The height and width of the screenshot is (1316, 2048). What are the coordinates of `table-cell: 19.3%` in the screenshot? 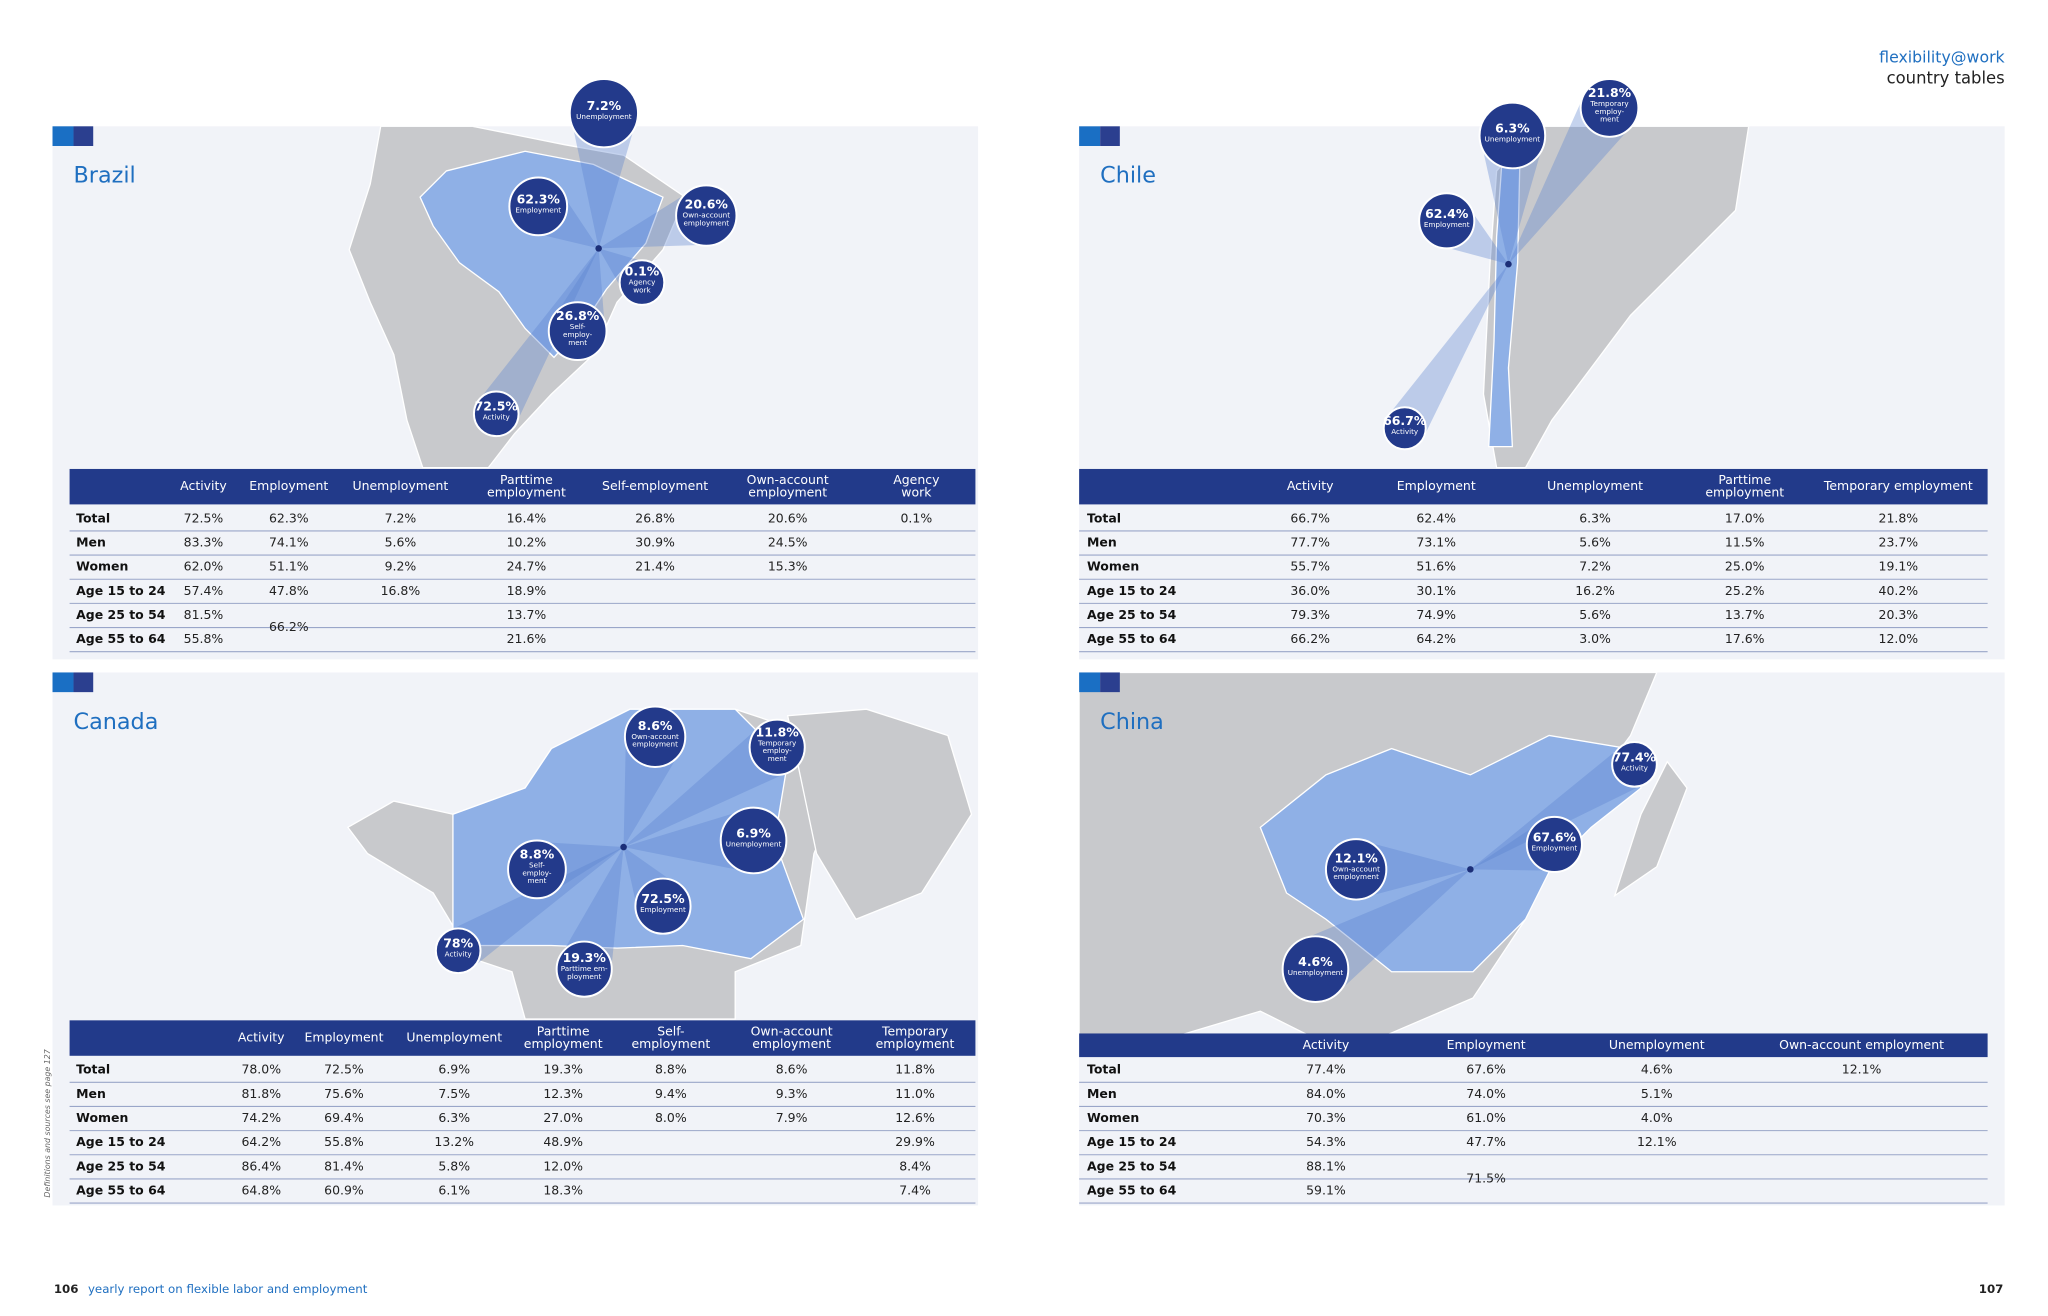 It's located at (563, 1069).